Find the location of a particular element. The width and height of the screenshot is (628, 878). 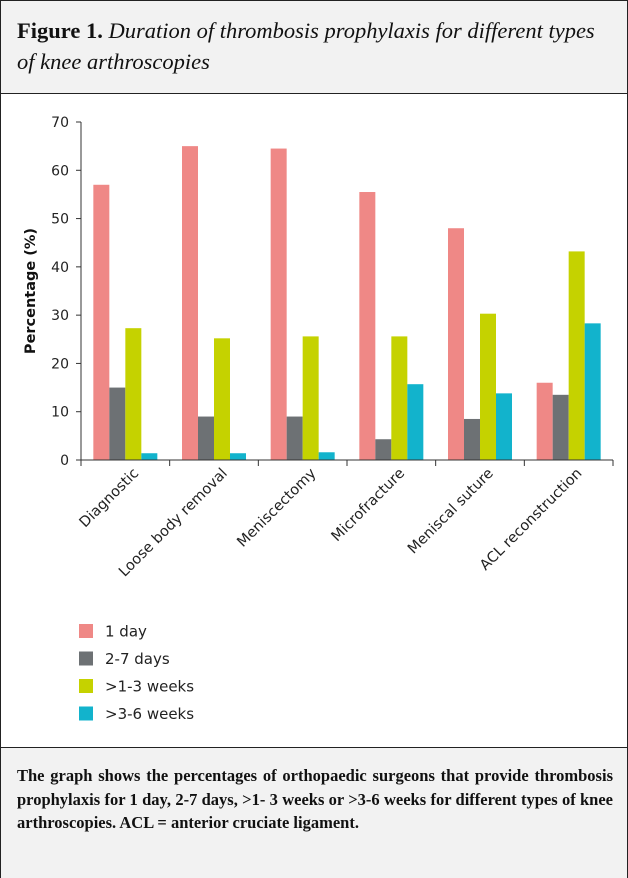

legend: 1 day 2-7 days >1-3 weeks >3-6 weeks is located at coordinates (136, 673).